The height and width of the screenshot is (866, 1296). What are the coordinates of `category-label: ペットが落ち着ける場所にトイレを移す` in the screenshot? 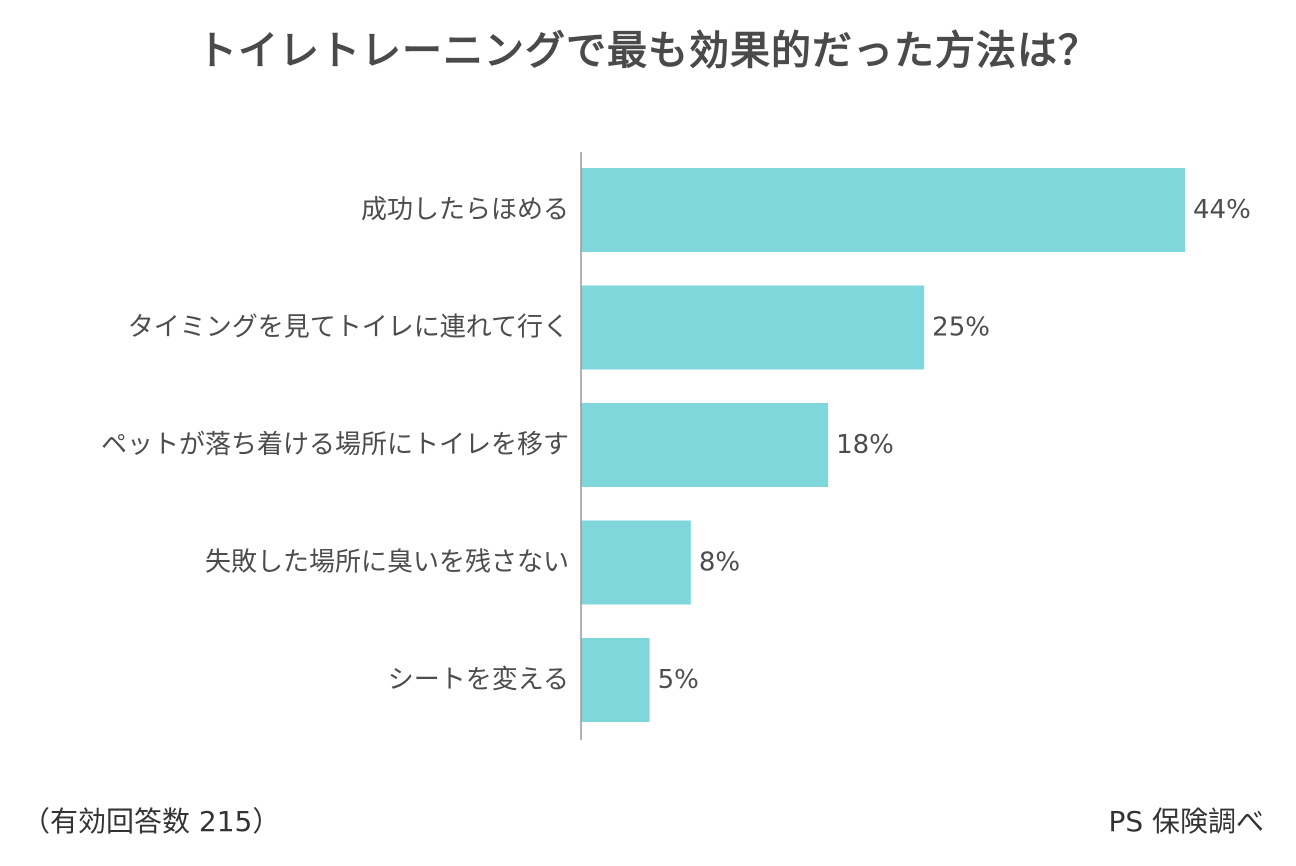 It's located at (335, 445).